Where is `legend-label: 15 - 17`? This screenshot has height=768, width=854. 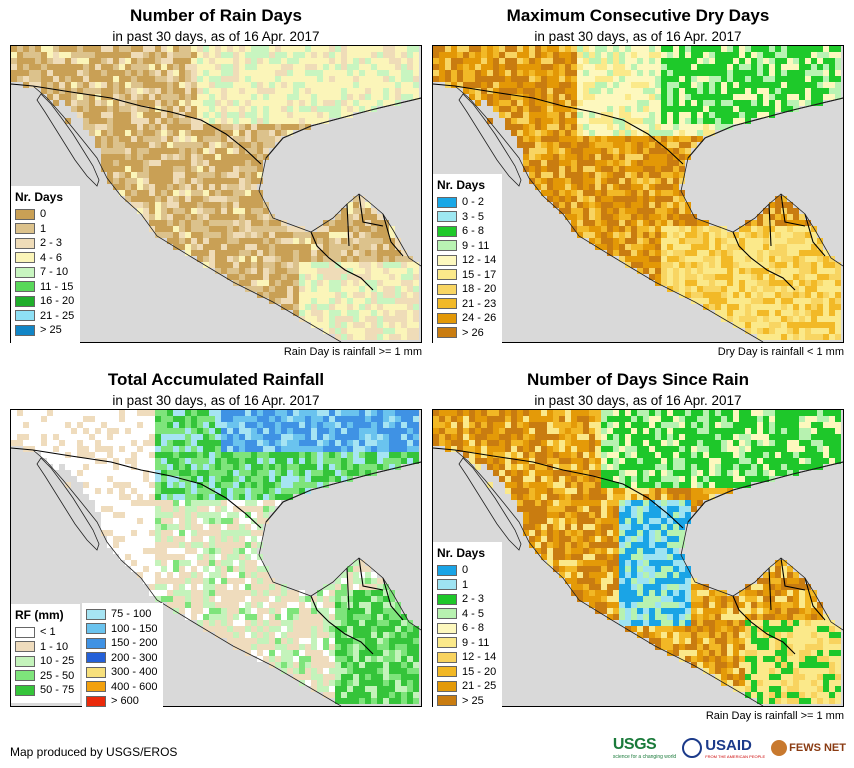
legend-label: 15 - 17 is located at coordinates (479, 274).